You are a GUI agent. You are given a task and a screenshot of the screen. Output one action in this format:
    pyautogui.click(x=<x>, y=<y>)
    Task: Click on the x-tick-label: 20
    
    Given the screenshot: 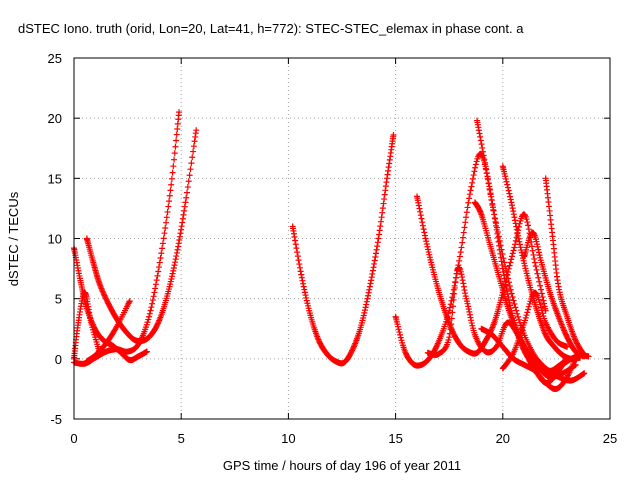 What is the action you would take?
    pyautogui.click(x=503, y=438)
    